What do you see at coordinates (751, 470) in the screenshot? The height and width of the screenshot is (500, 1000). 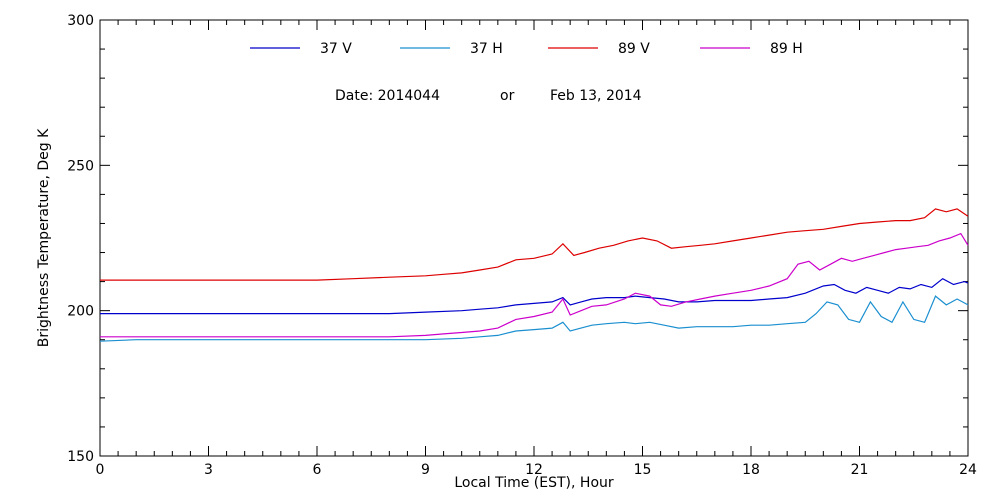 I see `x-tick-label: 18` at bounding box center [751, 470].